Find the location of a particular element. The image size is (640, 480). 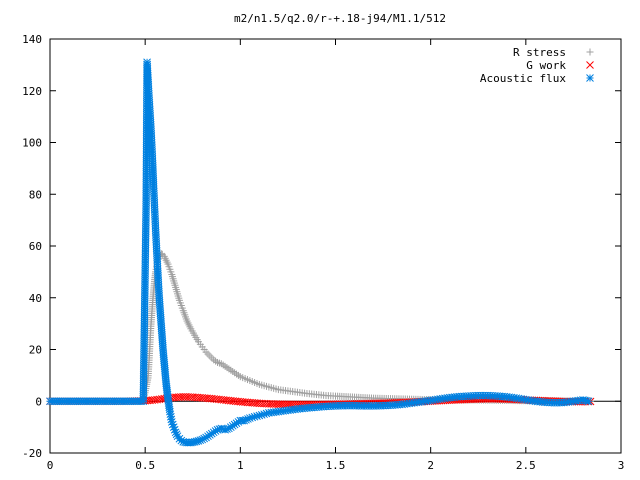

y-tick-label: 20 is located at coordinates (35, 350).